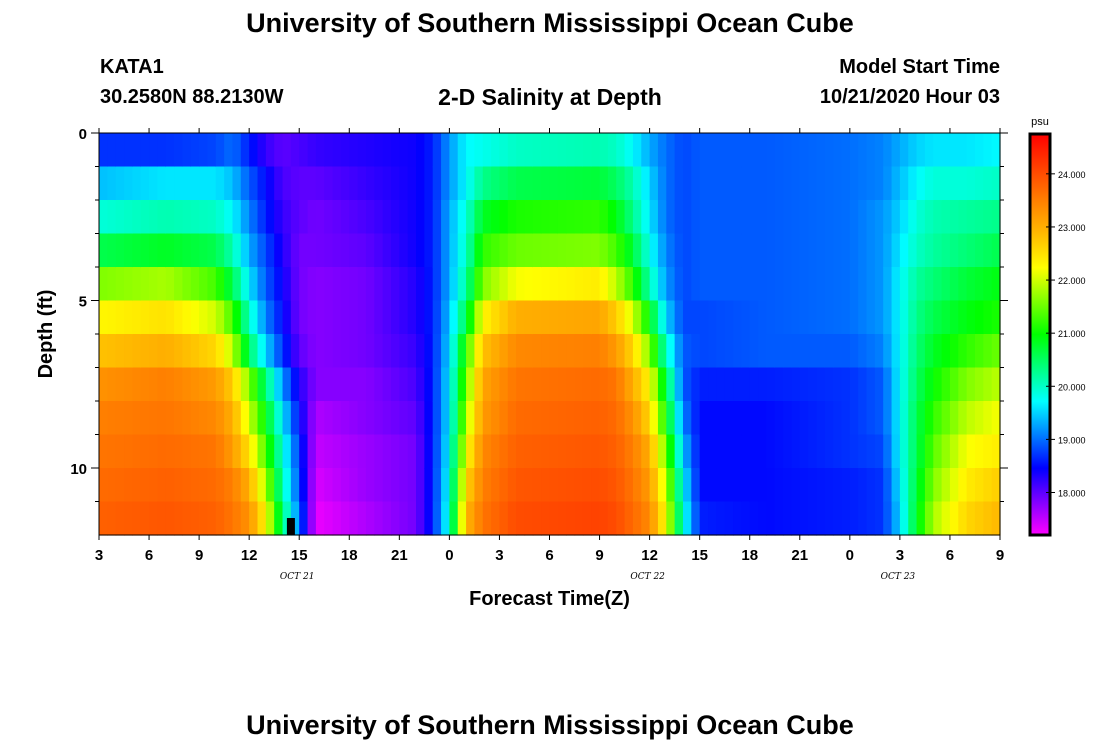 This screenshot has height=750, width=1100. What do you see at coordinates (199, 555) in the screenshot?
I see `x-tick-label: 9` at bounding box center [199, 555].